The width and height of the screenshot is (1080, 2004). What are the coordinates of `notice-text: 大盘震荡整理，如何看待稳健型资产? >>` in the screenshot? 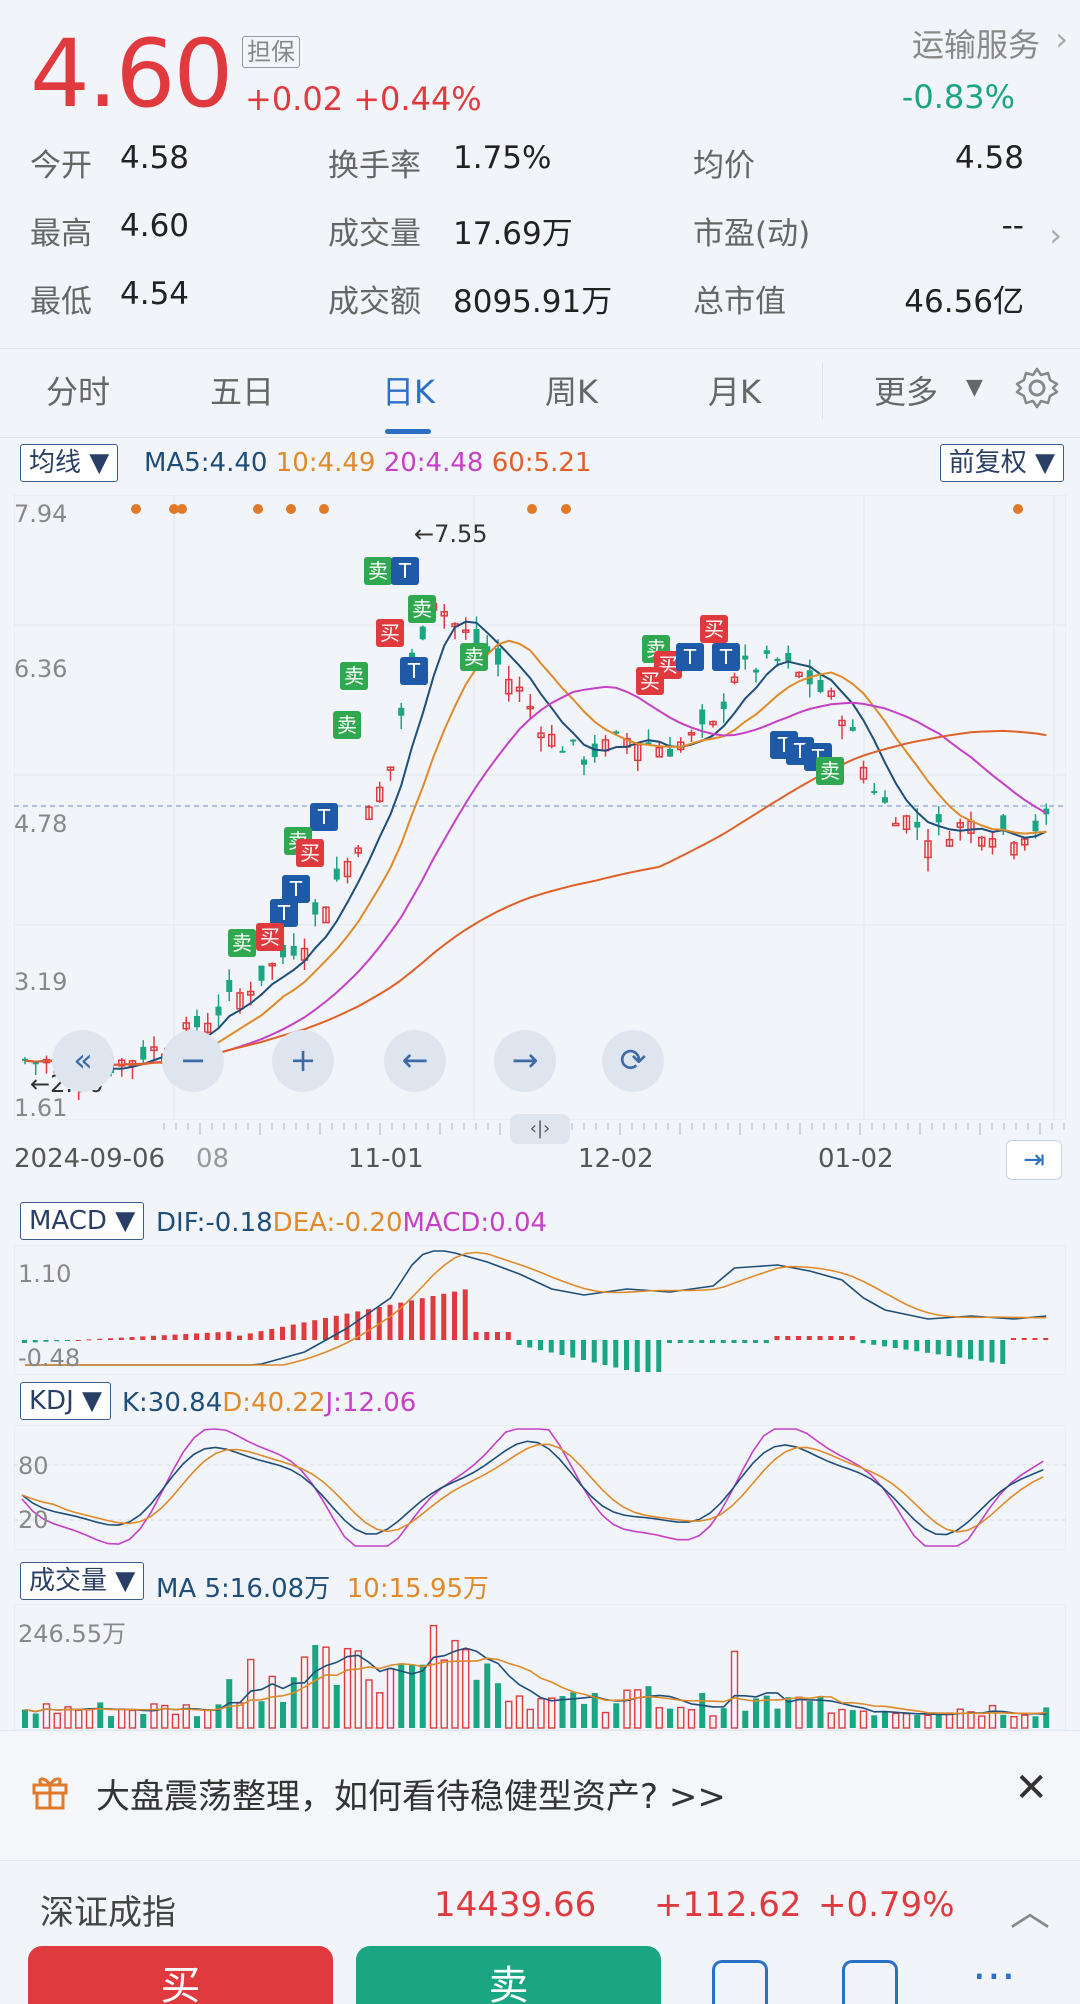 It's located at (411, 1797).